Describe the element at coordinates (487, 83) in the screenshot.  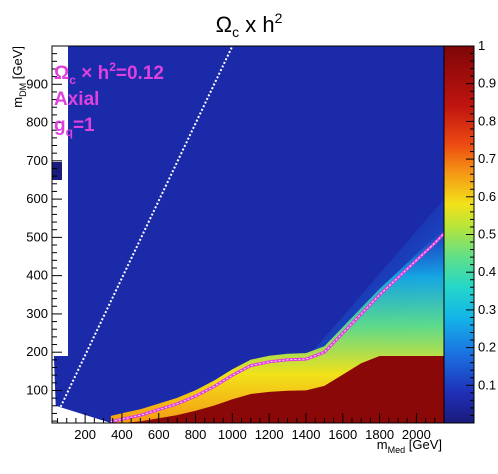
I see `colorbar-tick-label: 0.9` at that location.